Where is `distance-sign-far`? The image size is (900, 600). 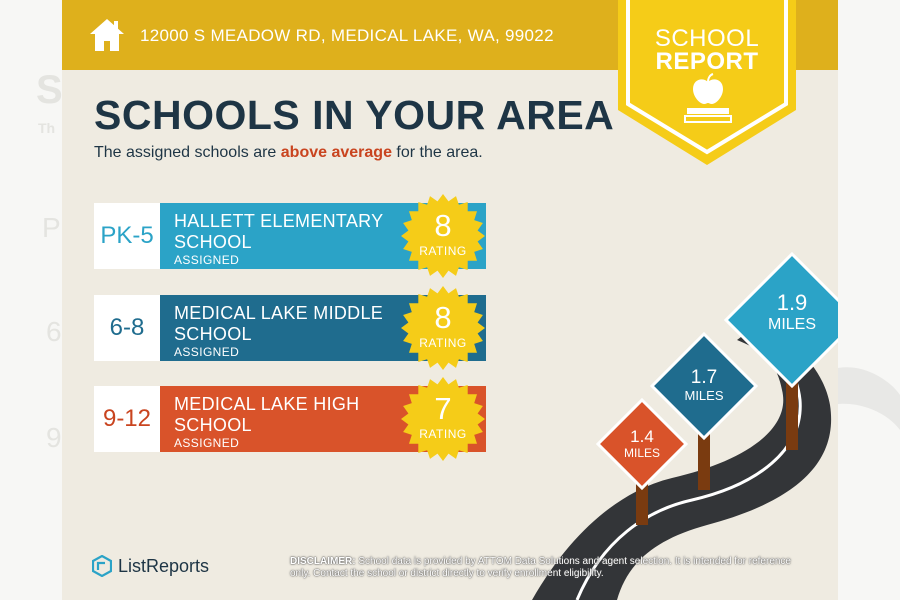
distance-sign-far is located at coordinates (780, 320).